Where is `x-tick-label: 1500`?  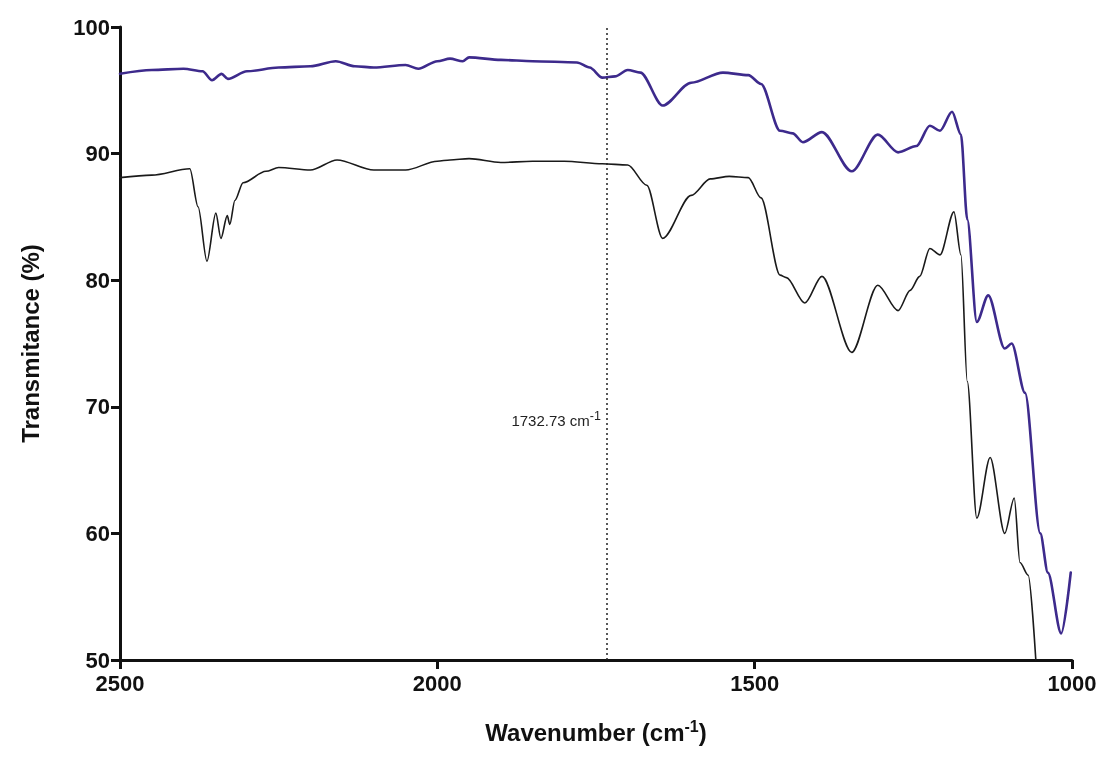
x-tick-label: 1500 is located at coordinates (755, 683).